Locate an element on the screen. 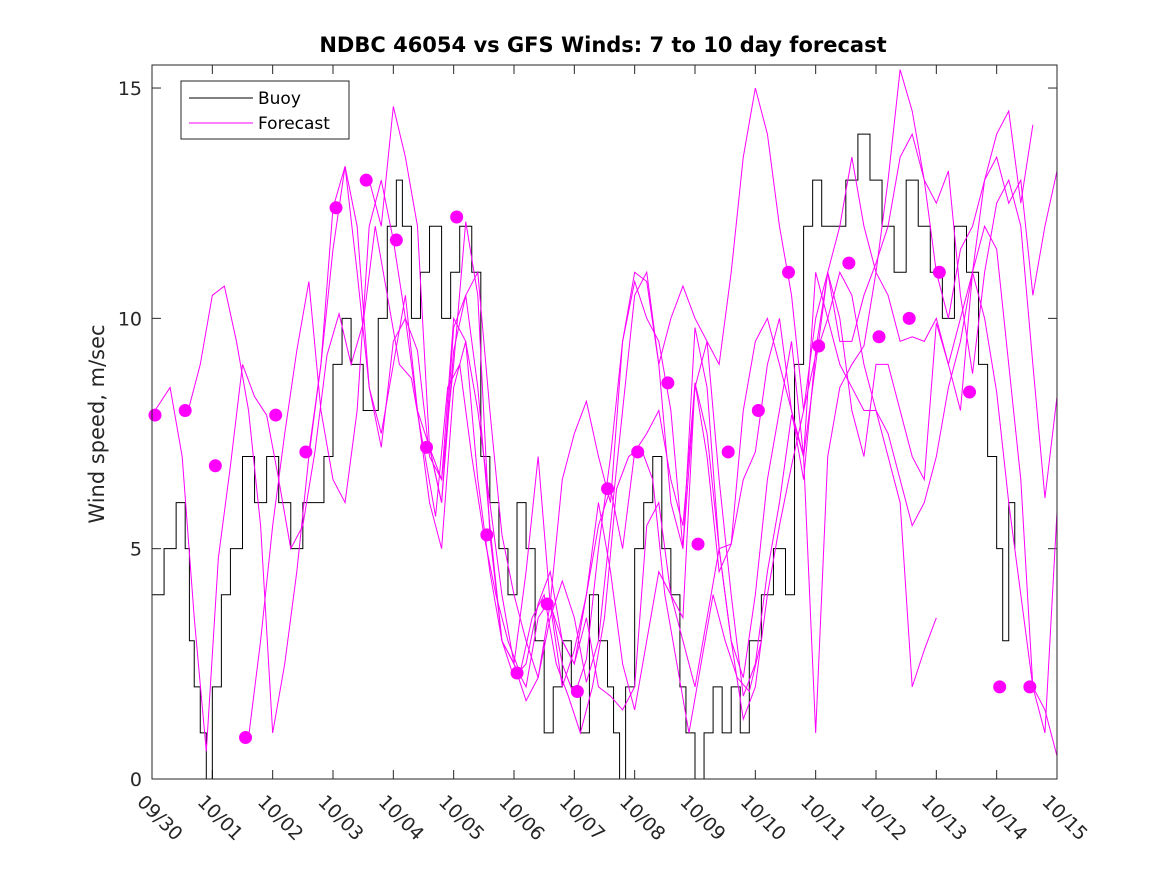 The width and height of the screenshot is (1167, 875). legend-forecast-label: Forecast is located at coordinates (294, 124).